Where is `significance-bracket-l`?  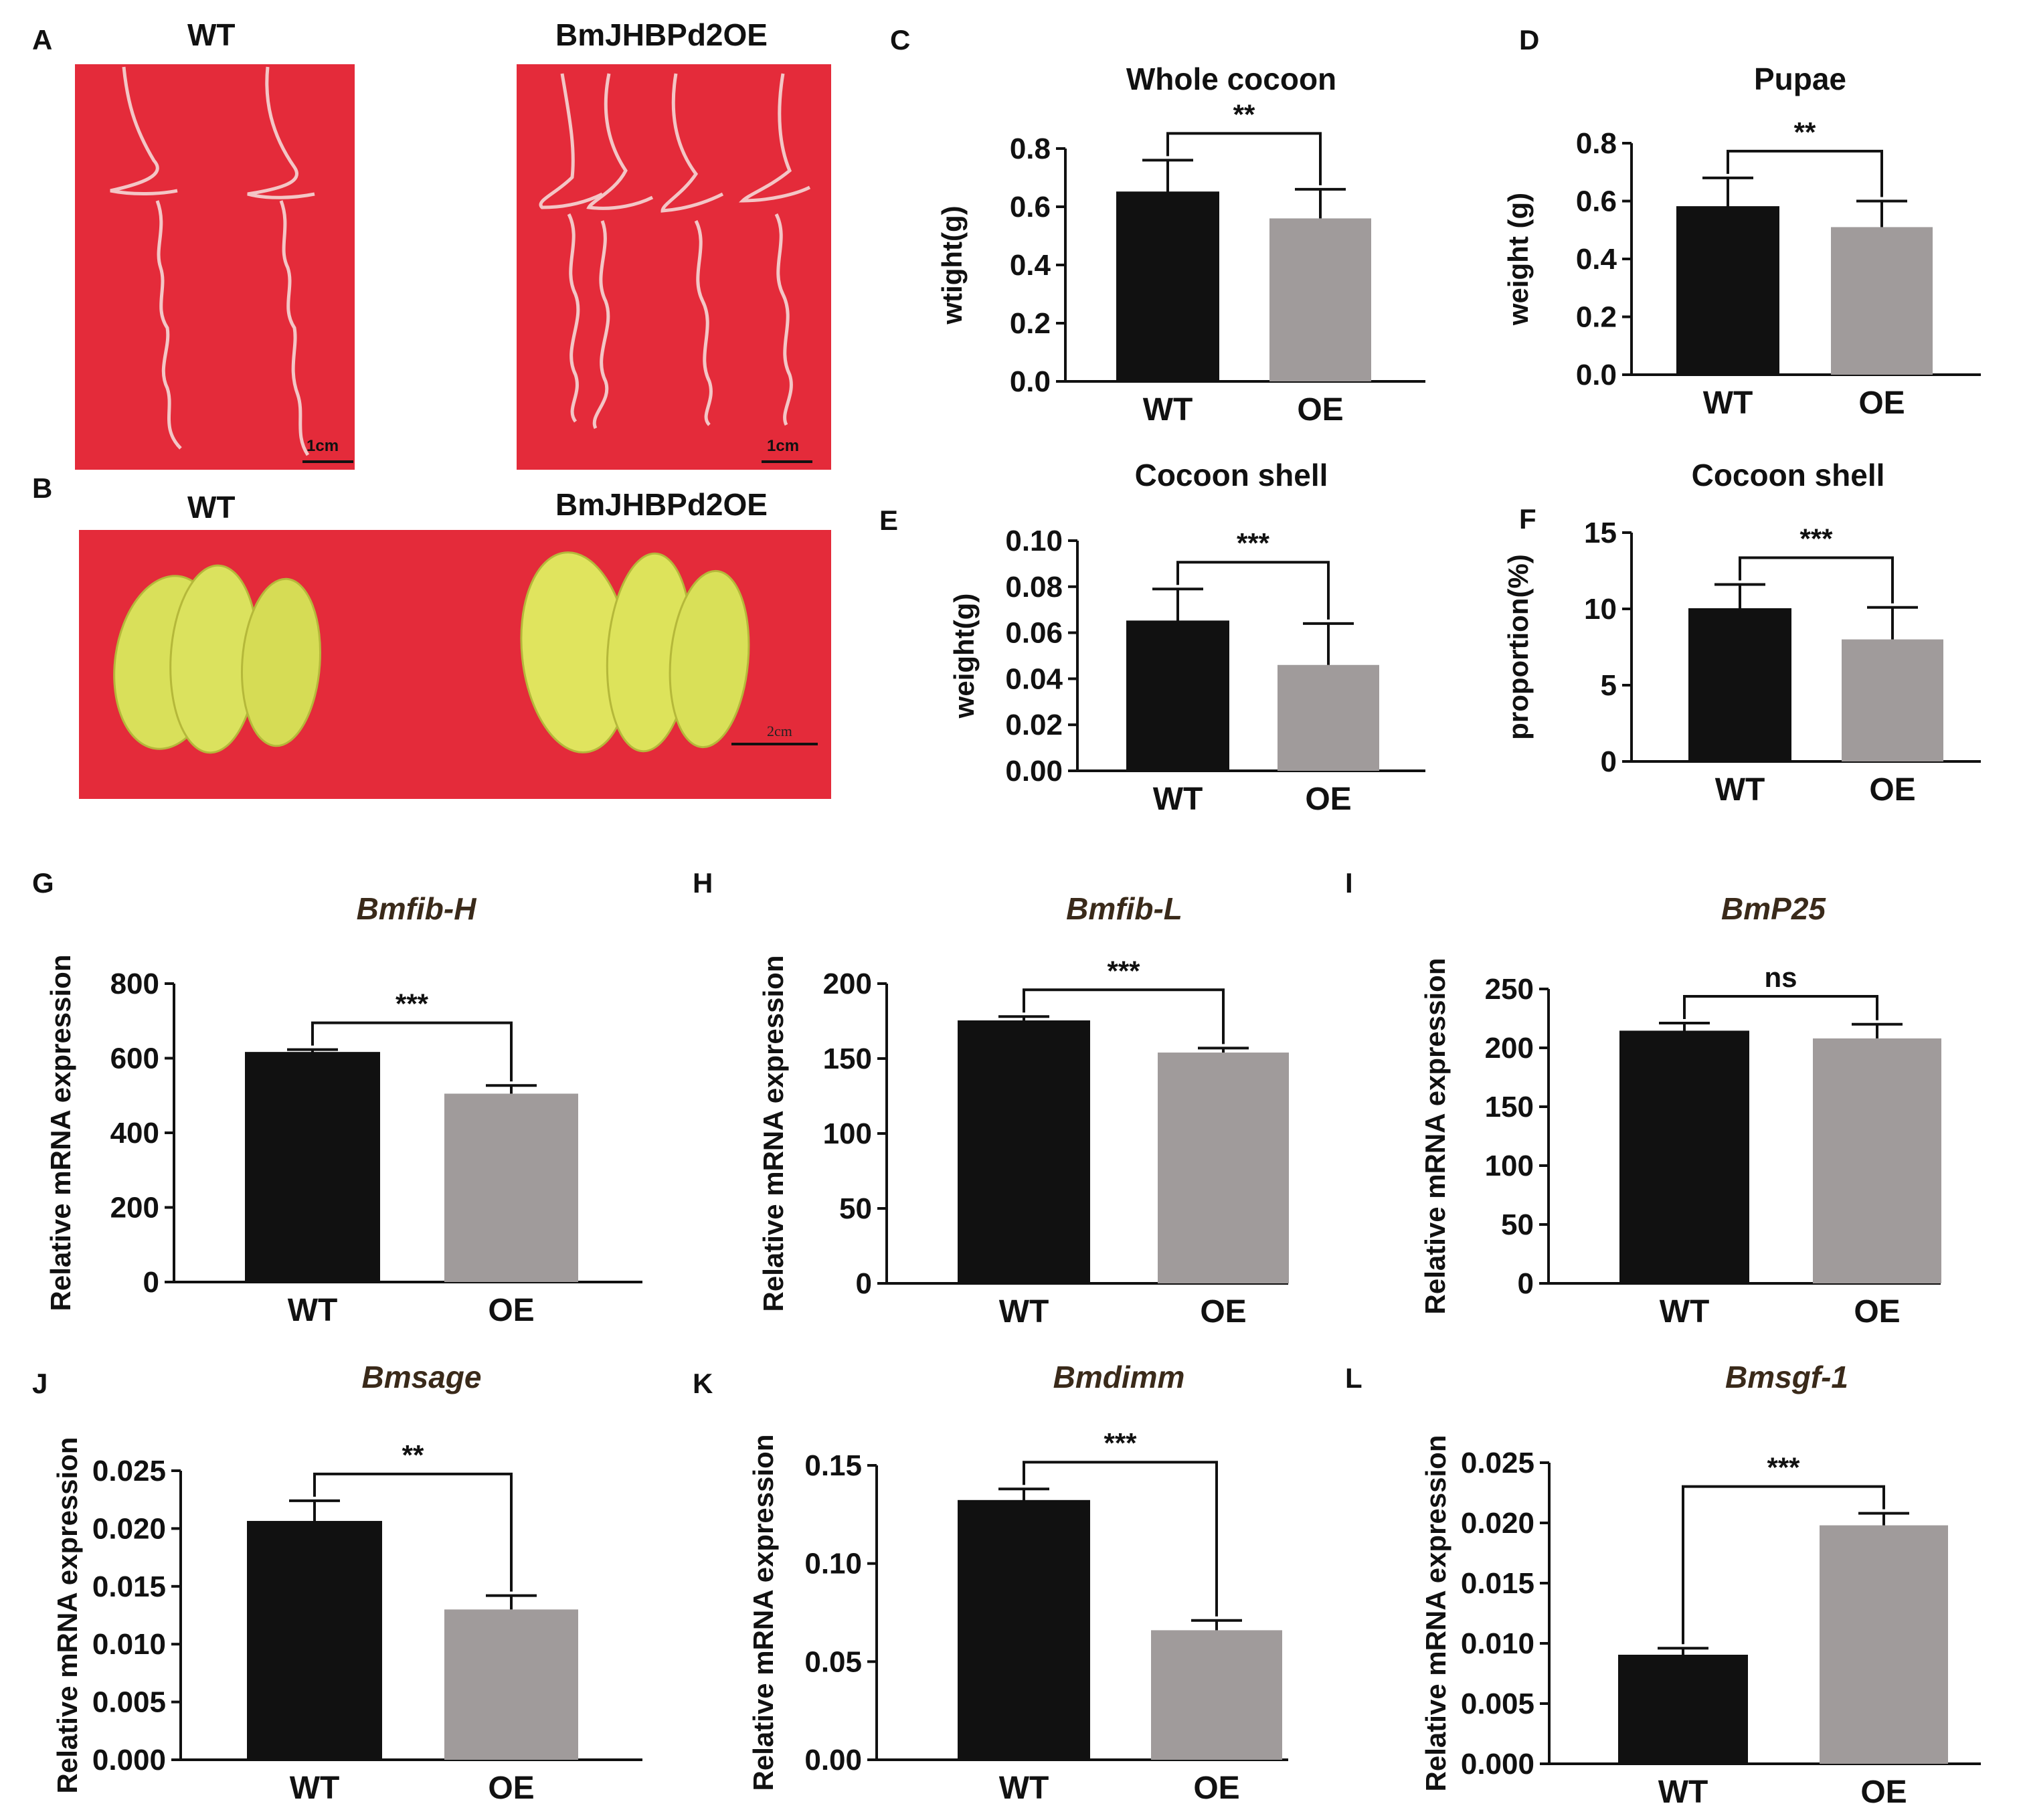 significance-bracket-l is located at coordinates (1784, 1565).